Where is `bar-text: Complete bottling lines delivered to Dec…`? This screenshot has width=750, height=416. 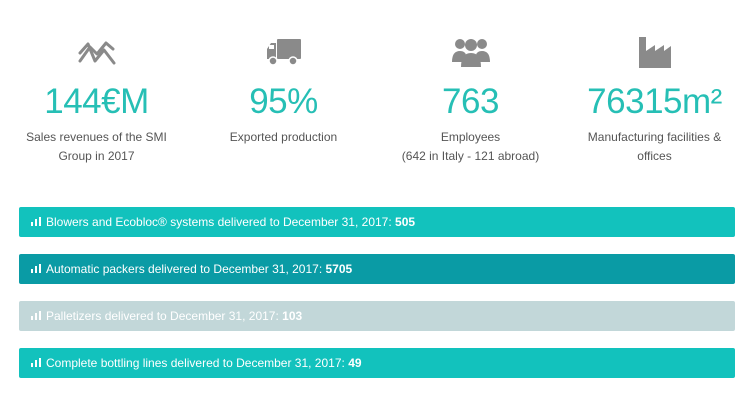 bar-text: Complete bottling lines delivered to Dec… is located at coordinates (197, 363).